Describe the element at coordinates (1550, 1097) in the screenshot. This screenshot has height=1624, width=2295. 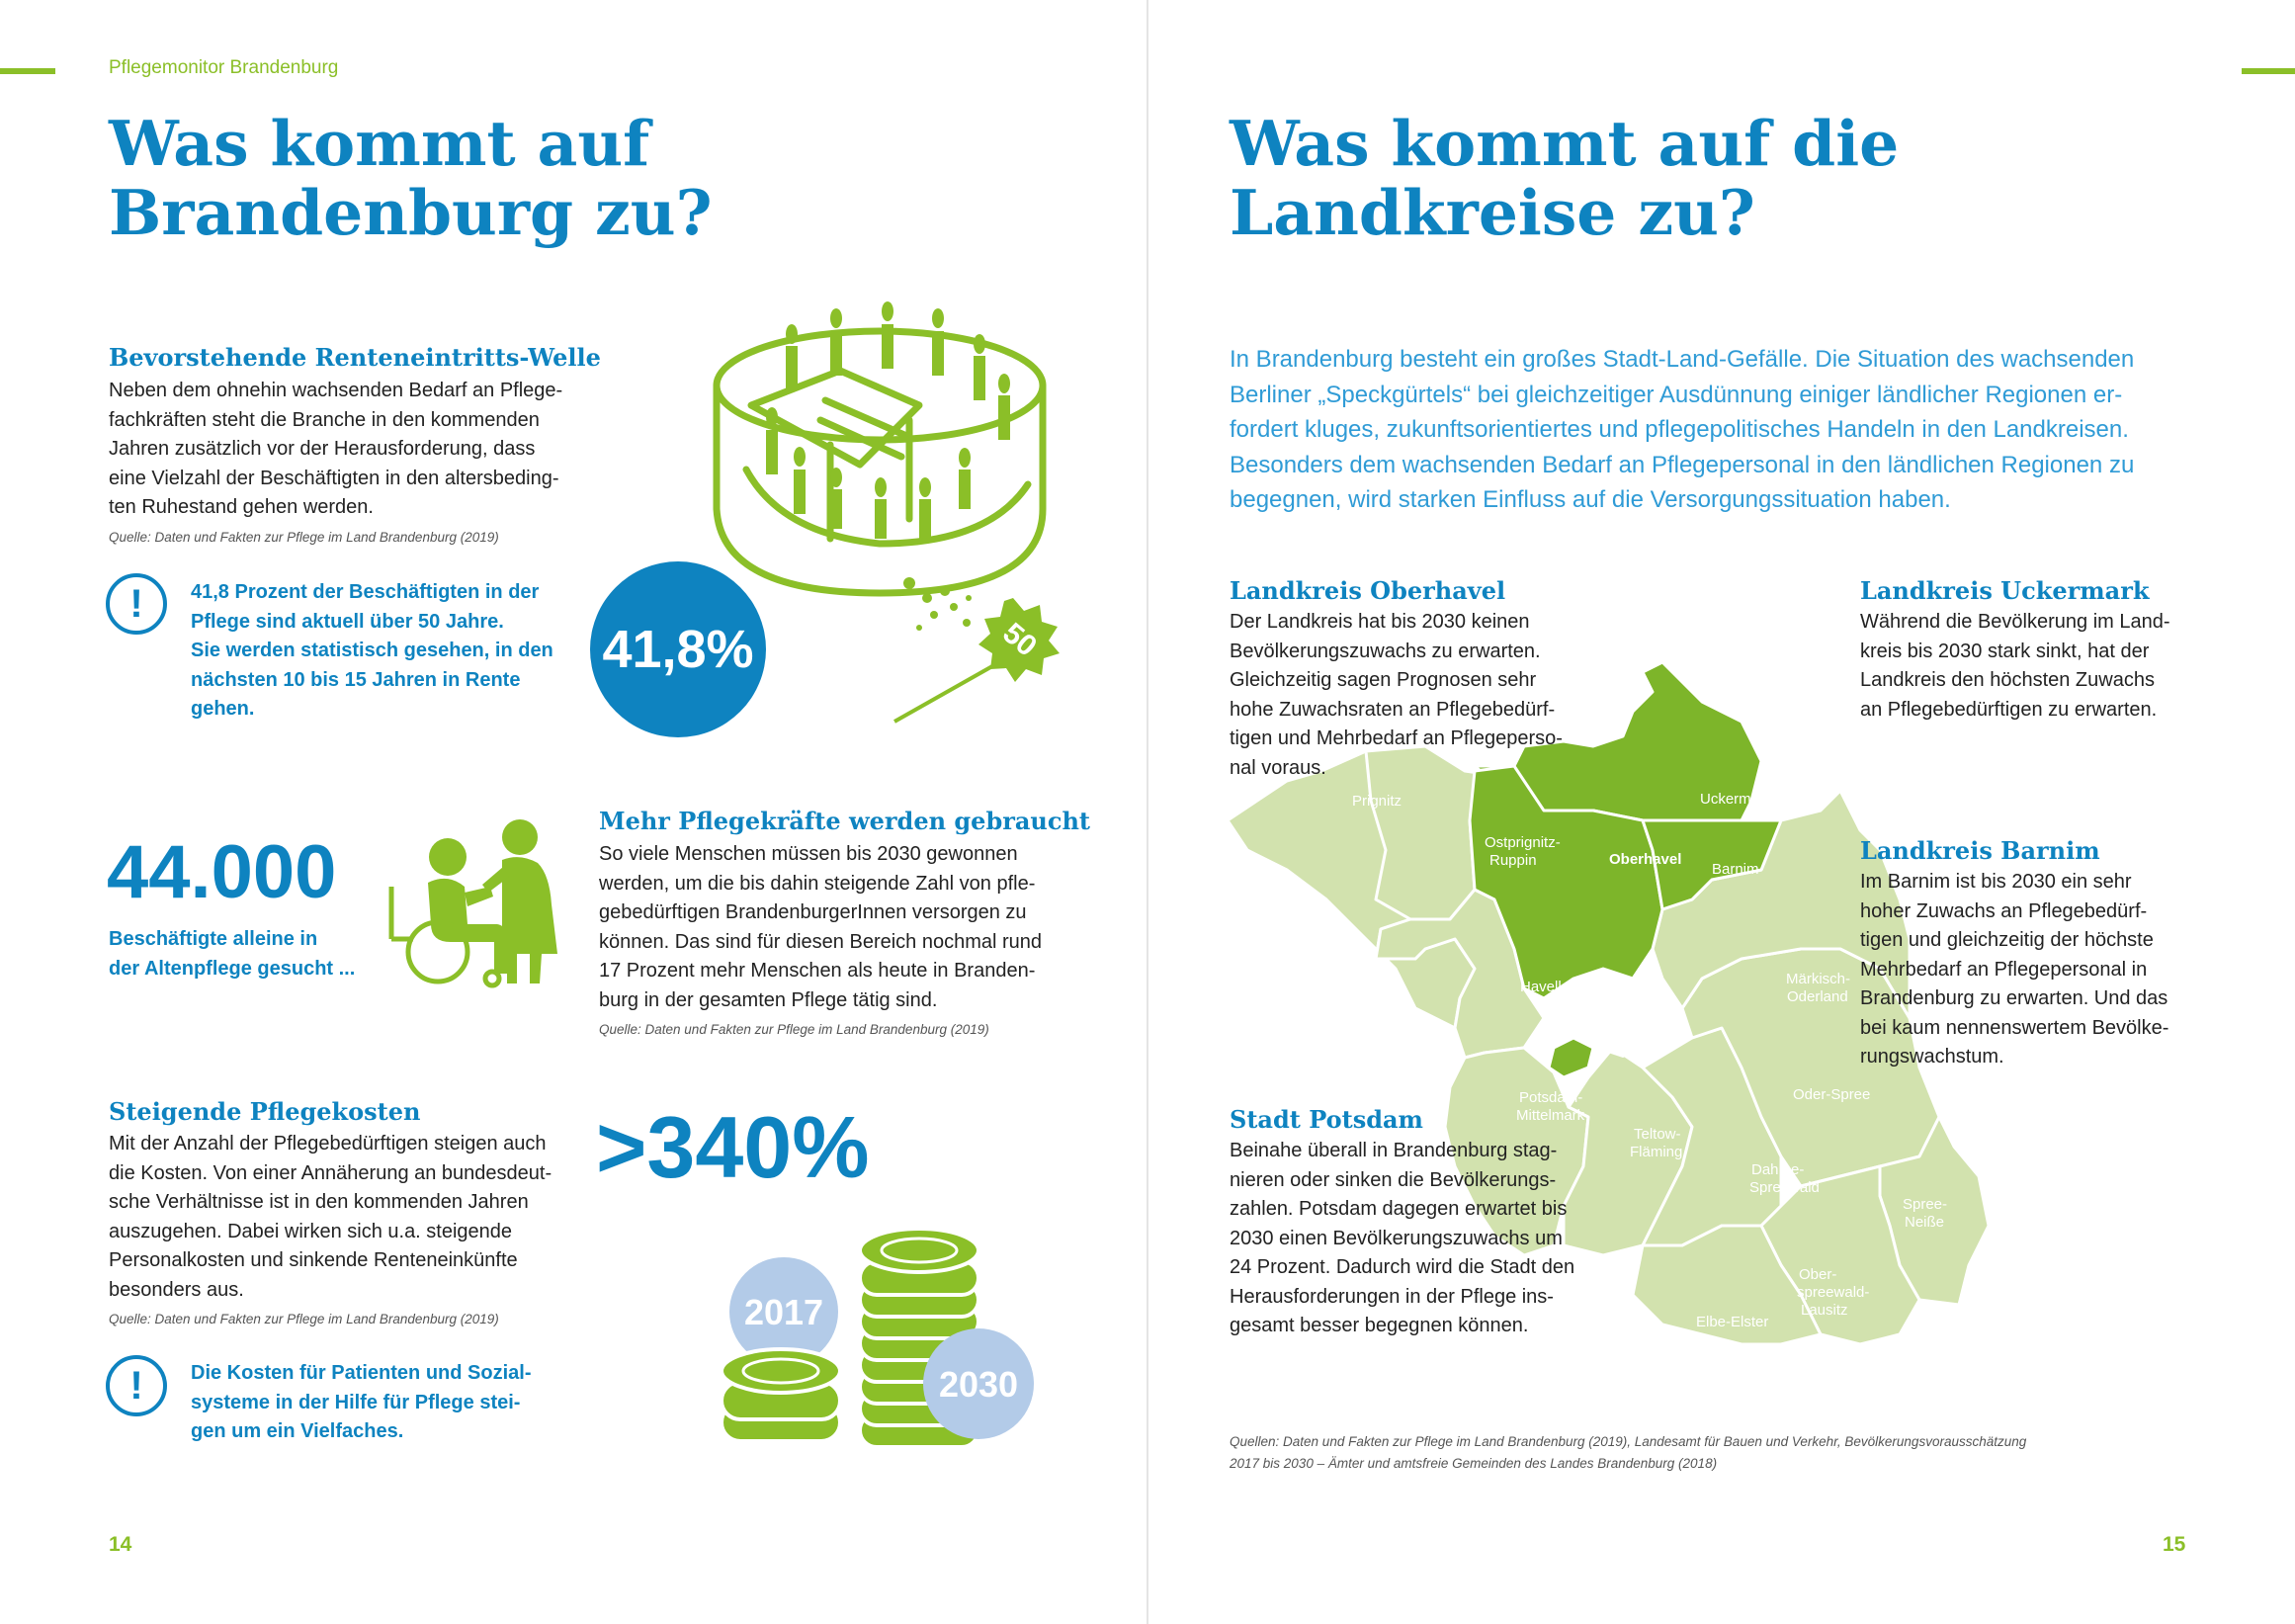
I see `map-label: Potsdam-` at that location.